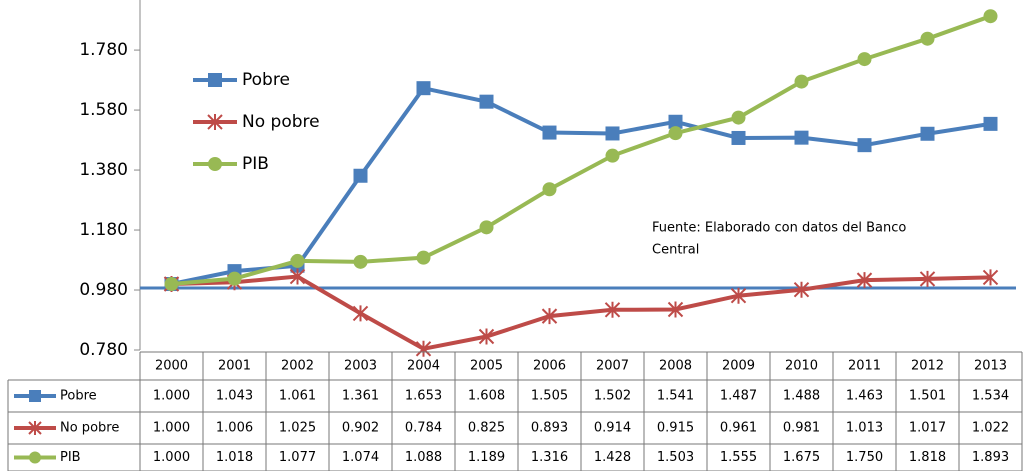 The width and height of the screenshot is (1028, 471). I want to click on x-tick-label: 2012, so click(927, 366).